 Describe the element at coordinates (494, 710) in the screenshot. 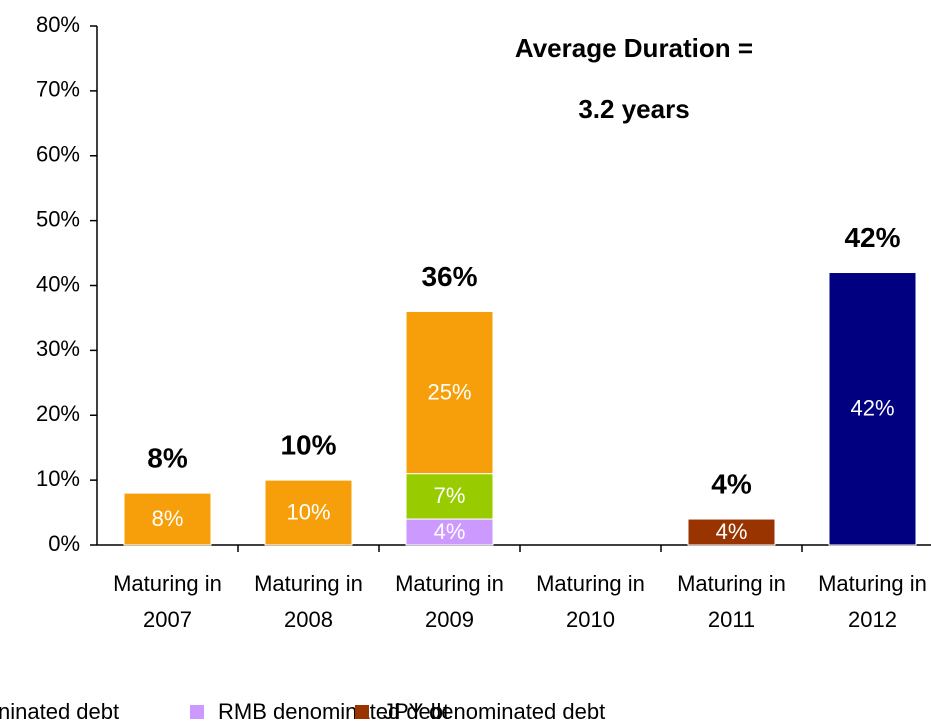

I see `legend-label: JPY denominated debt` at that location.